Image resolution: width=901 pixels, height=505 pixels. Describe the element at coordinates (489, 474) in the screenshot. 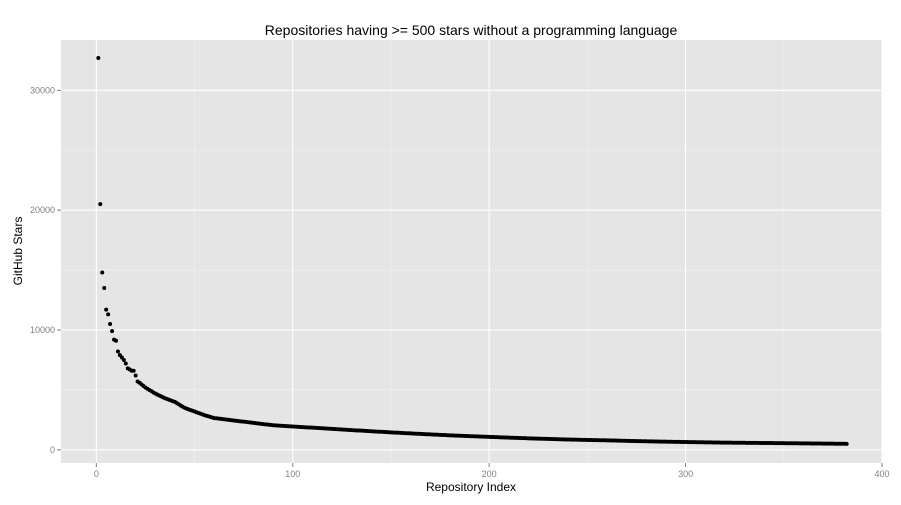

I see `x-tick-label: 200` at that location.